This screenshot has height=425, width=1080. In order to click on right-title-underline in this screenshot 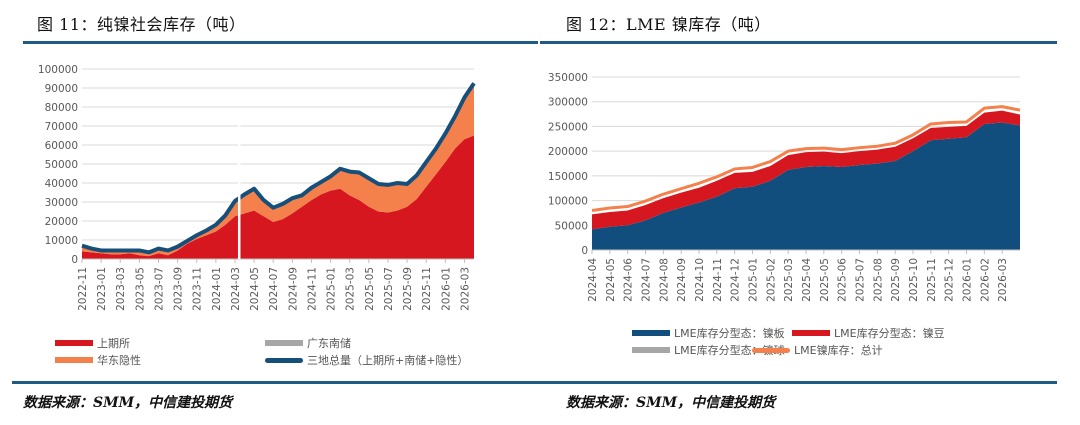, I will do `click(798, 42)`.